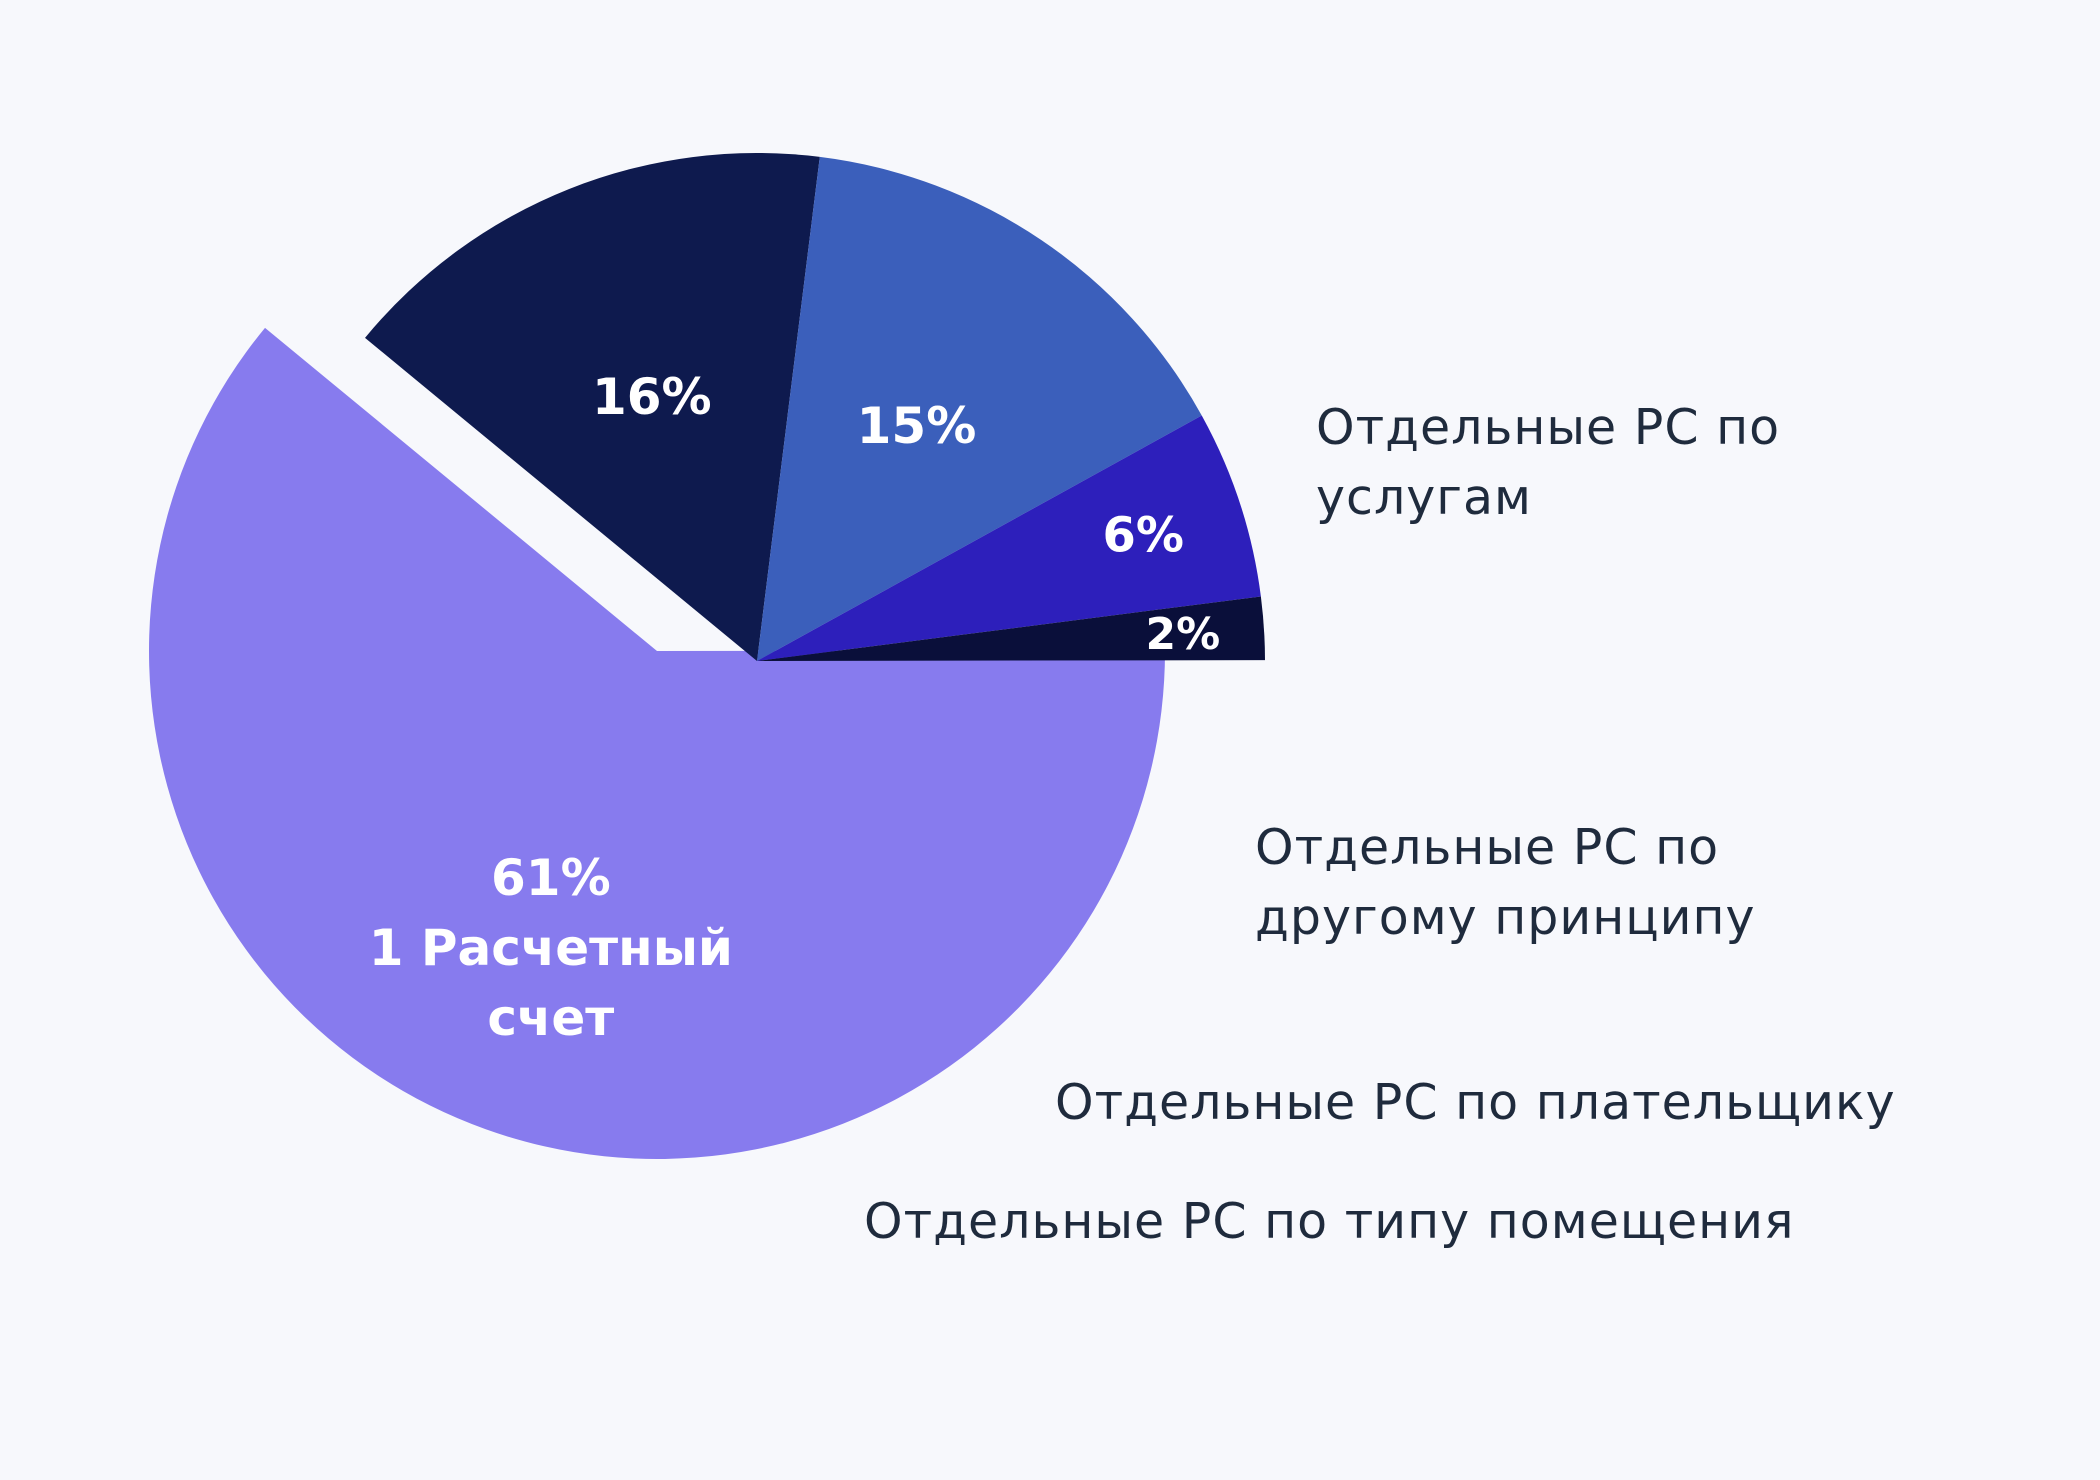 This screenshot has width=2100, height=1480. I want to click on legend-label-room-type-line1: Отдельные РС по типу помещения, so click(1329, 1221).